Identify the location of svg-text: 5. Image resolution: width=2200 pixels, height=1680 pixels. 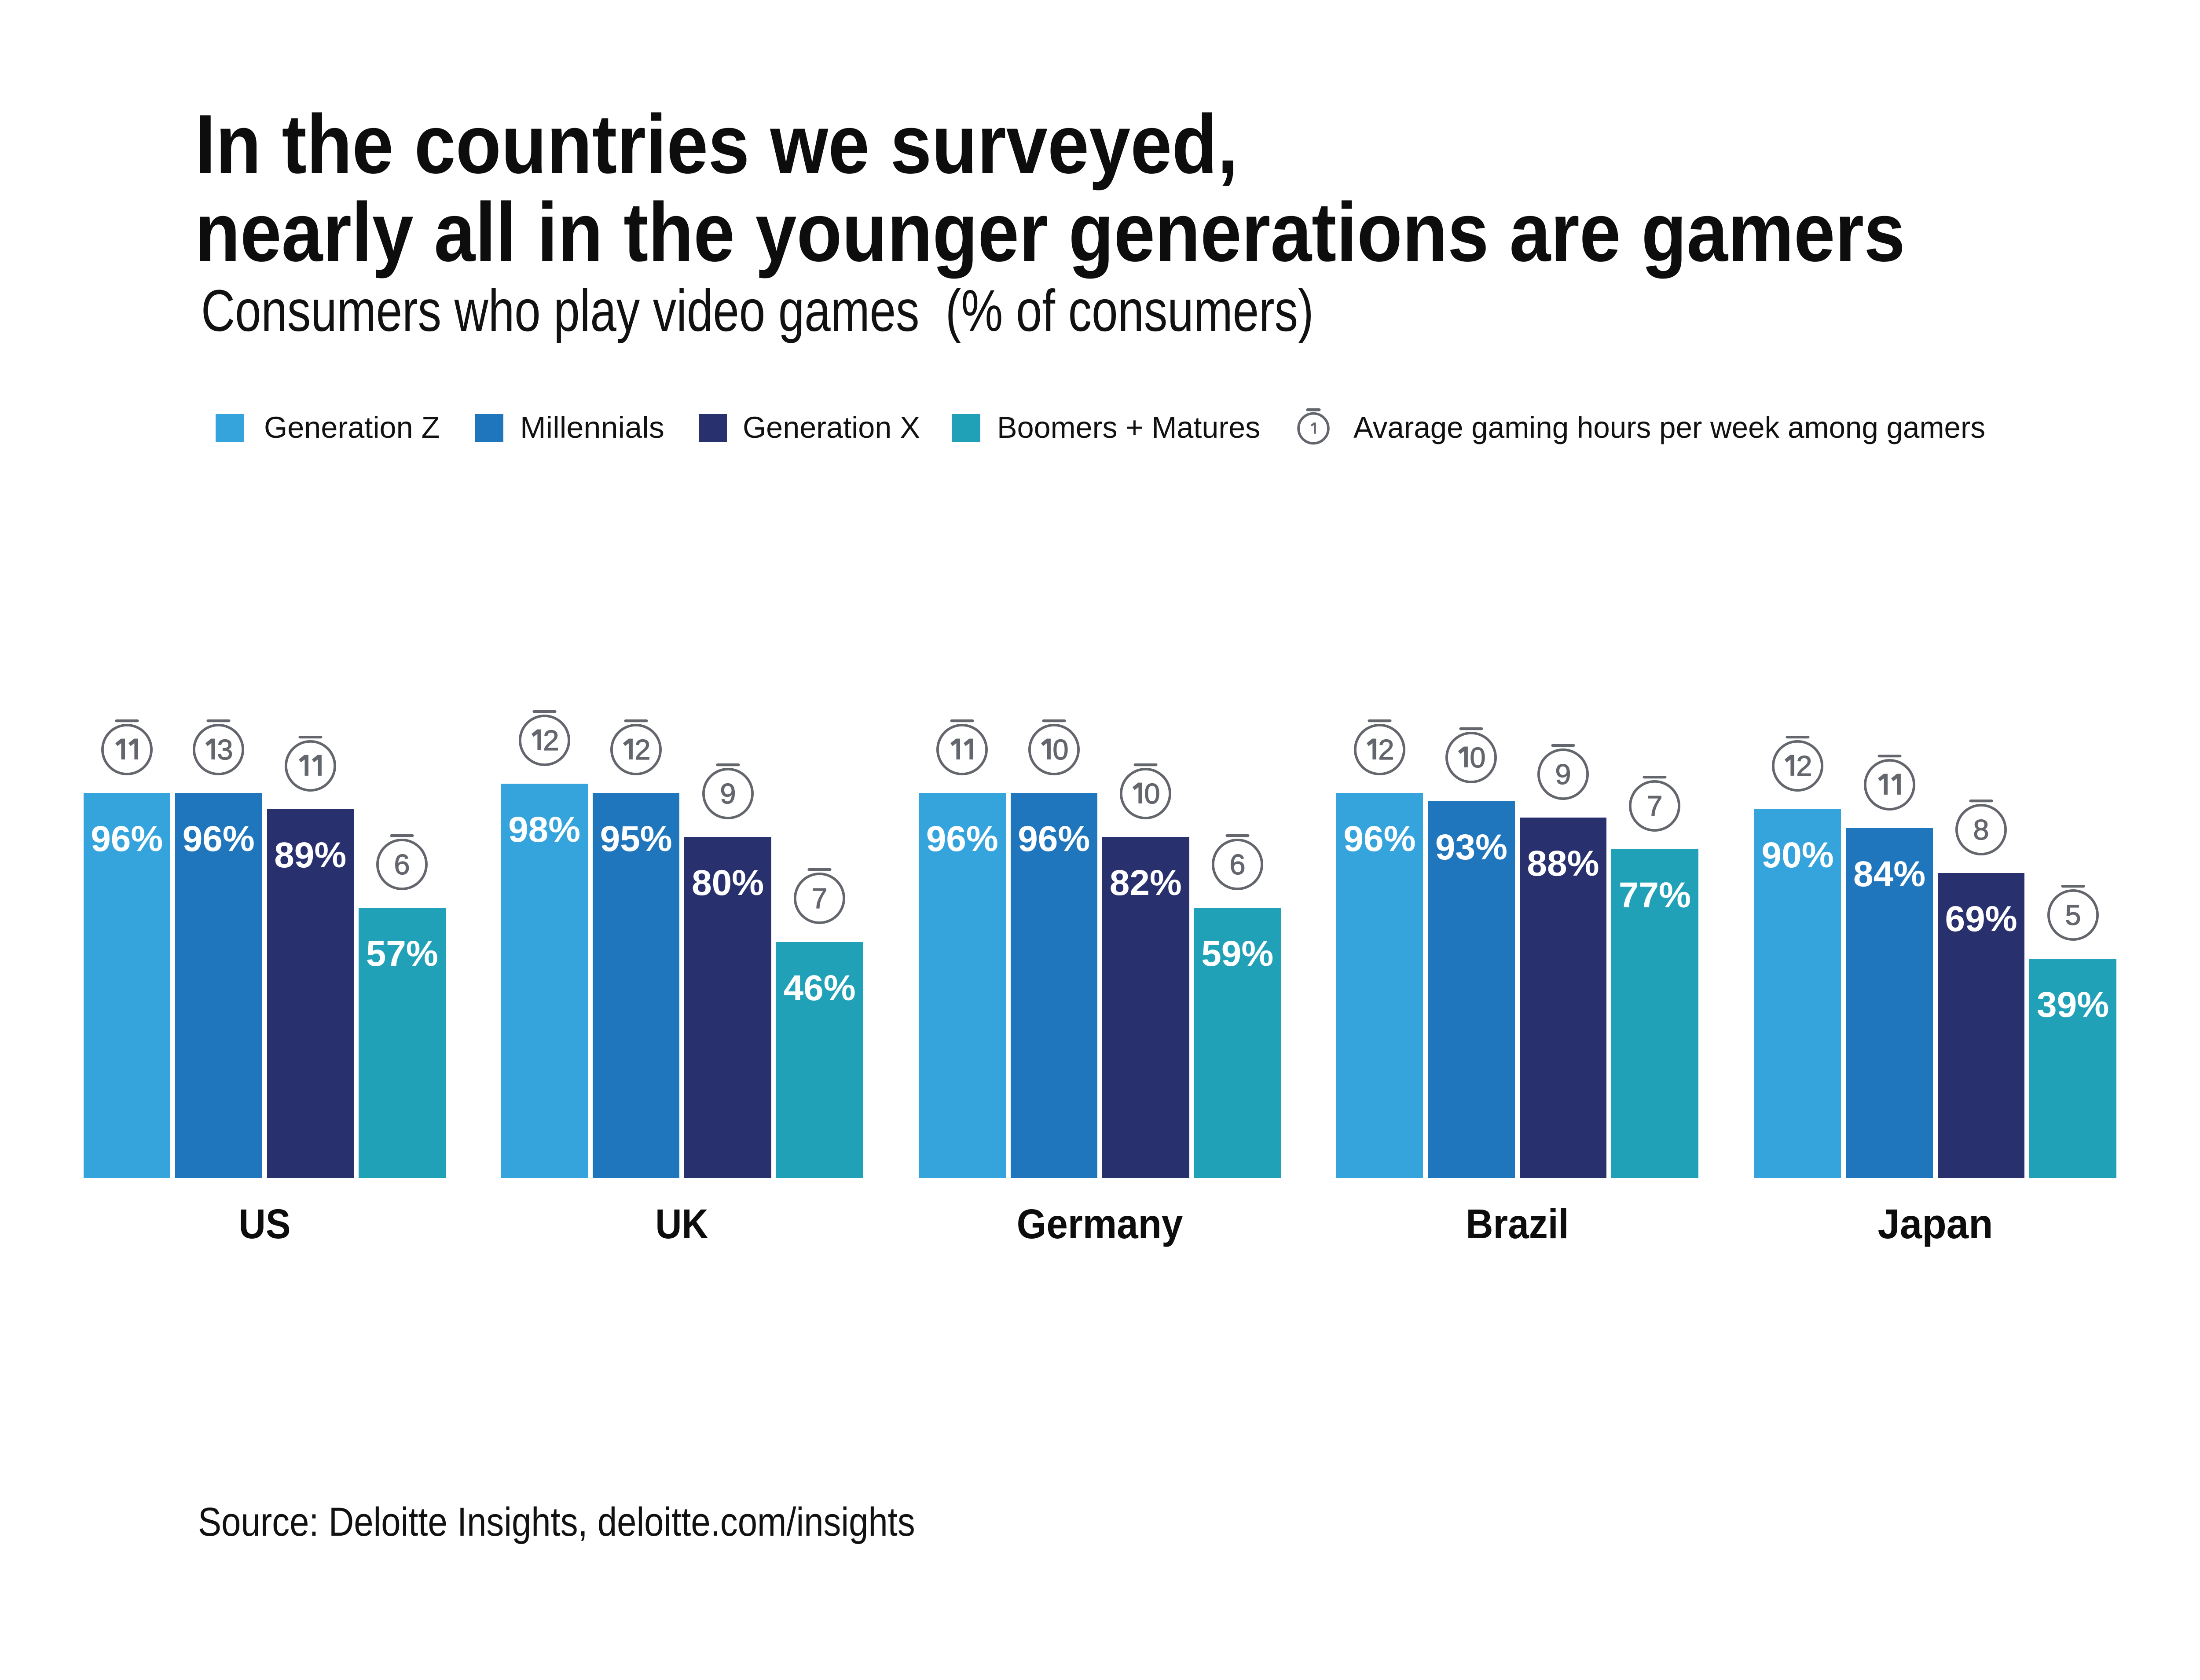
(2073, 915).